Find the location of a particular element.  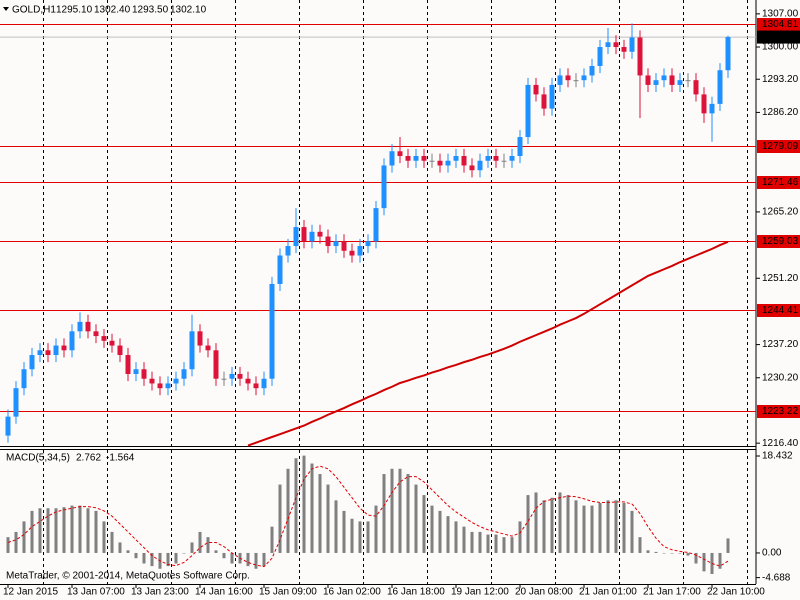

y-tick-label: 1307.00 is located at coordinates (780, 13).